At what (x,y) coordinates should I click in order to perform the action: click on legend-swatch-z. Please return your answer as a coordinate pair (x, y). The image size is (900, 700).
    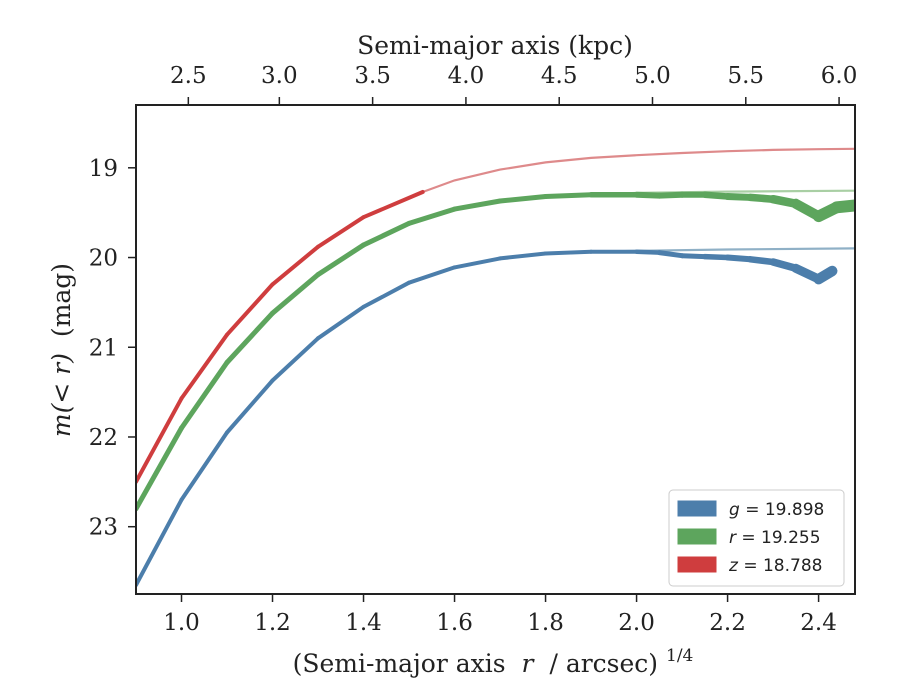
    Looking at the image, I should click on (697, 564).